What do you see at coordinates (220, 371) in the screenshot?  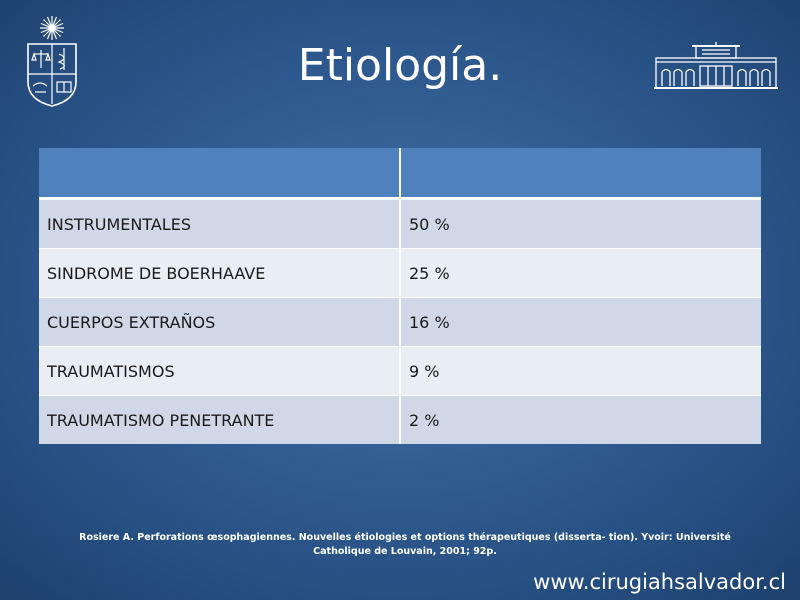 I see `cause-cell: TRAUMATISMOS` at bounding box center [220, 371].